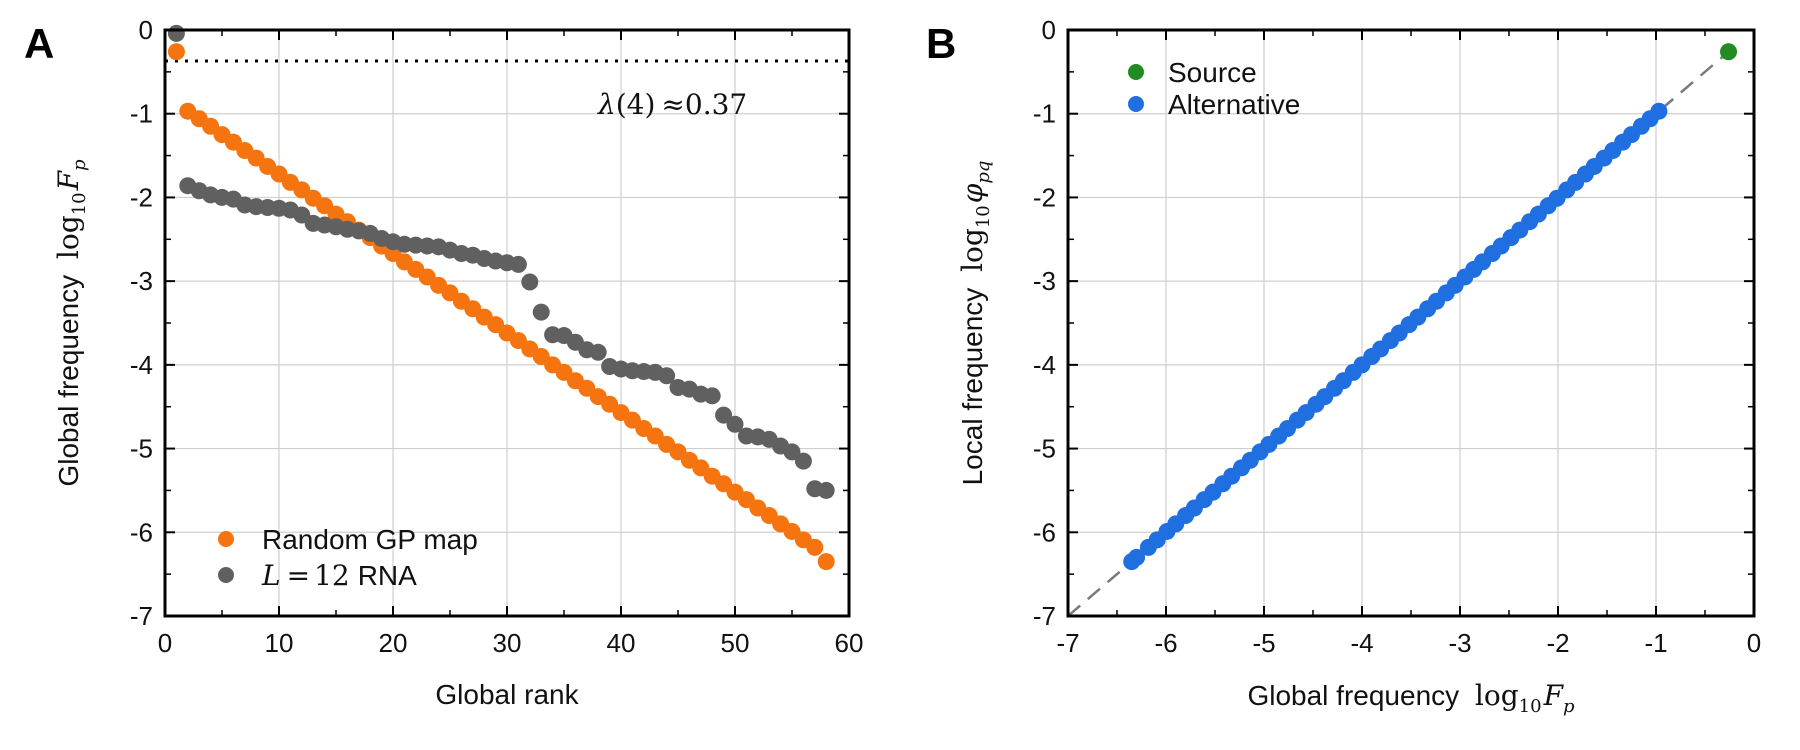 Image resolution: width=1800 pixels, height=750 pixels. Describe the element at coordinates (983, 216) in the screenshot. I see `panel-b-y-axis-log-base: 10` at that location.